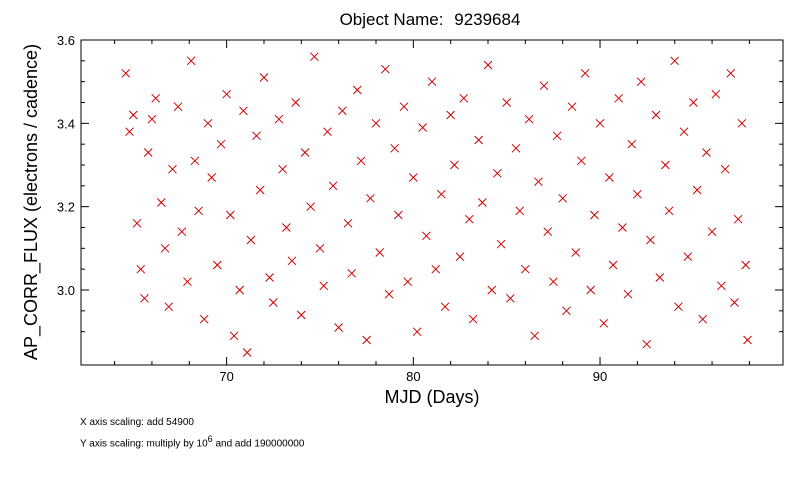  I want to click on chart-title-value: 9239684, so click(487, 19).